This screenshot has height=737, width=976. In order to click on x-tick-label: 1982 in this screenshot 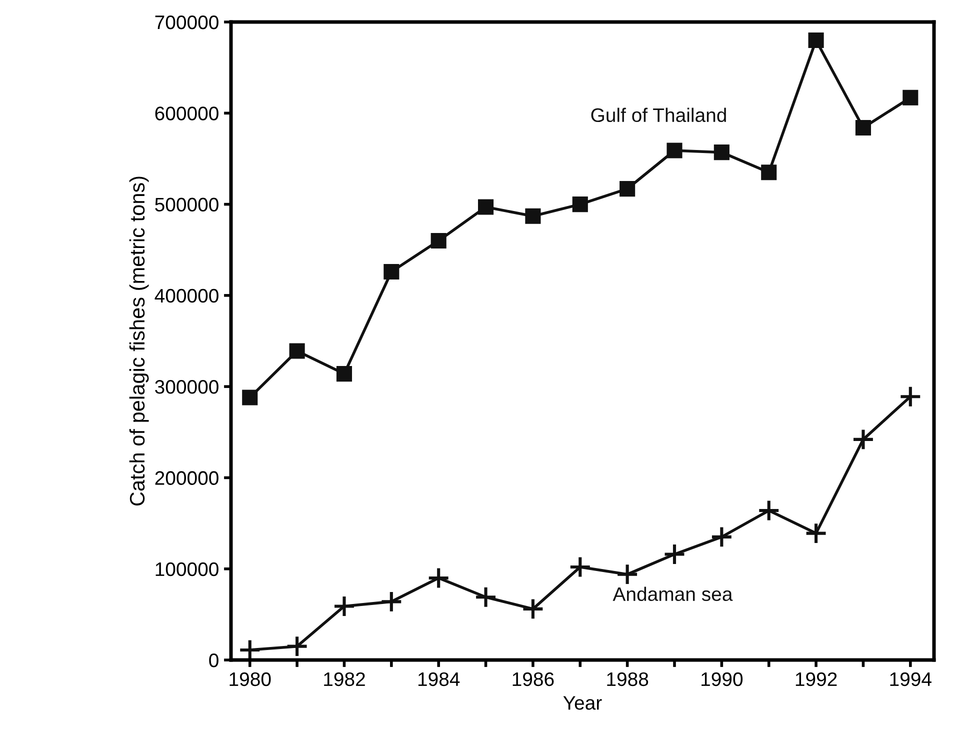, I will do `click(344, 679)`.